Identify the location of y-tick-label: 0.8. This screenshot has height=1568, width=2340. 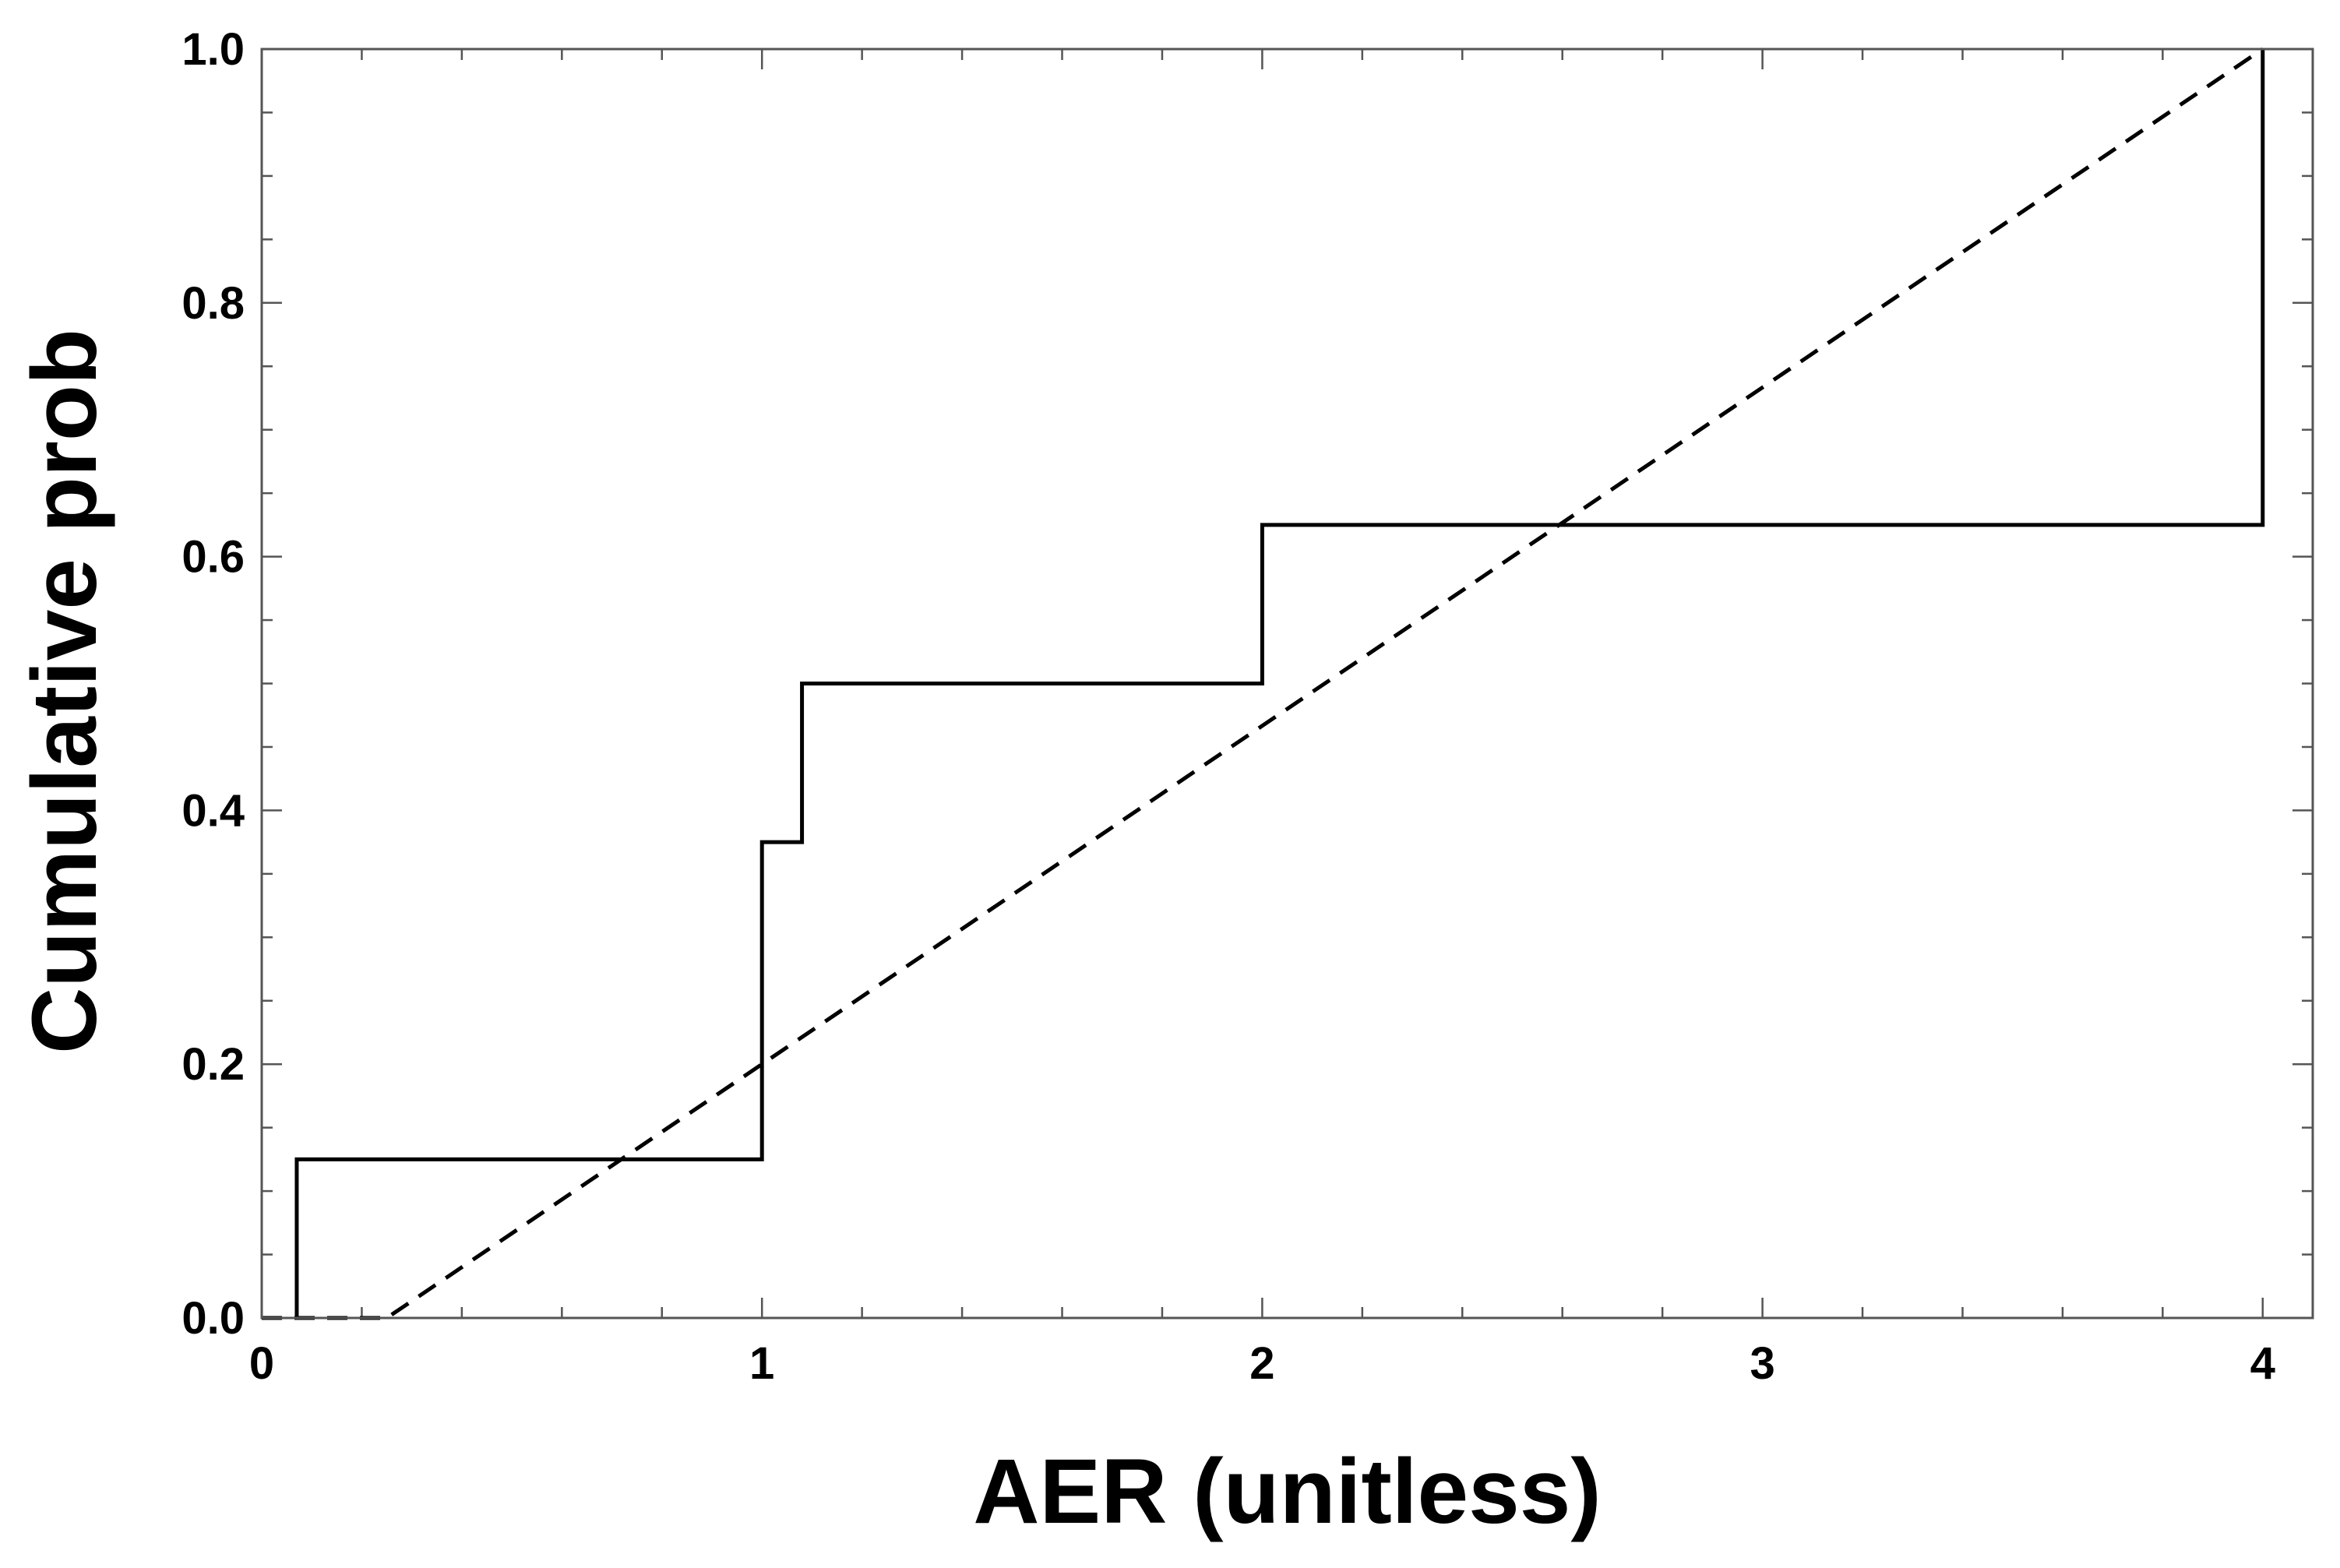
(213, 304).